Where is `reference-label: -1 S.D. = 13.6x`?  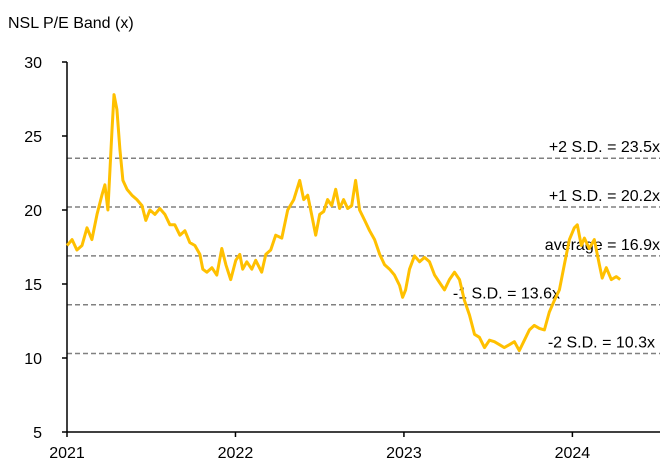 reference-label: -1 S.D. = 13.6x is located at coordinates (506, 294).